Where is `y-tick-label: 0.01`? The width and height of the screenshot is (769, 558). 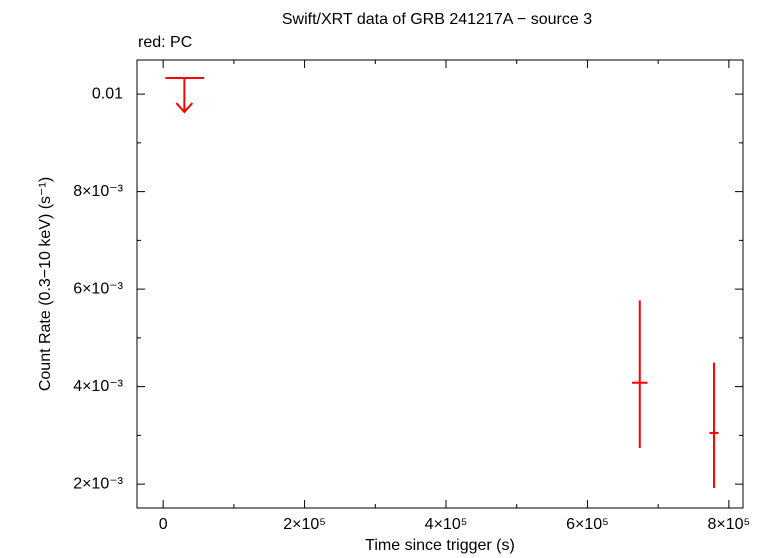
y-tick-label: 0.01 is located at coordinates (107, 93).